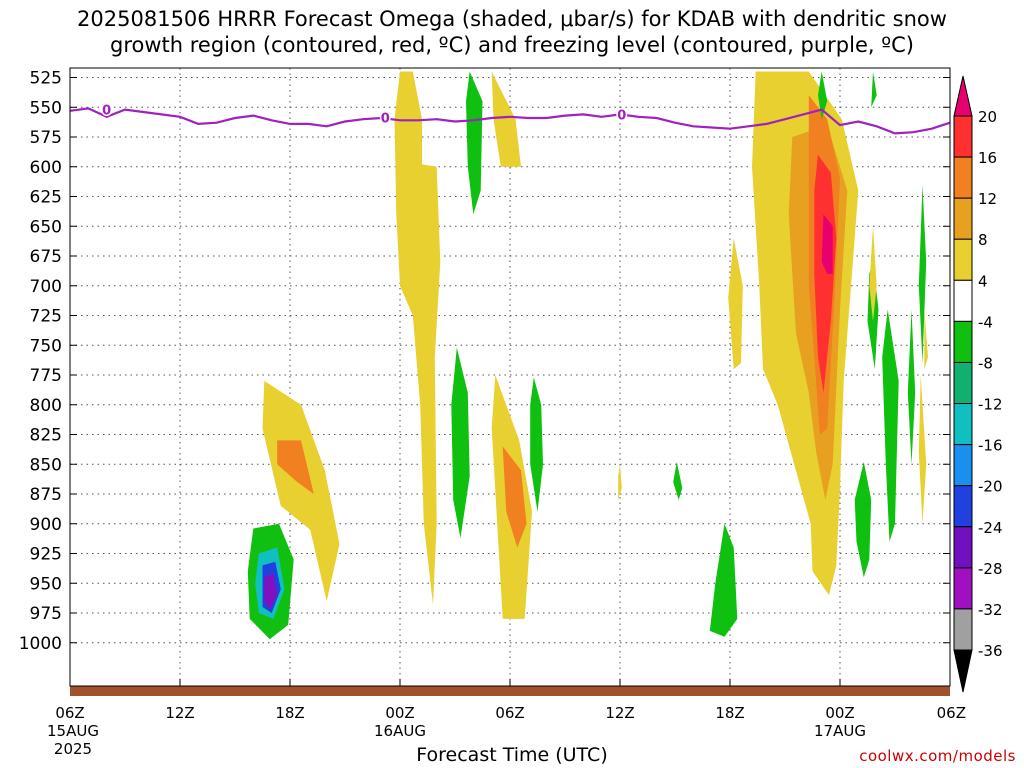 Image resolution: width=1024 pixels, height=768 pixels. What do you see at coordinates (46, 79) in the screenshot?
I see `y-tick-label: 525` at bounding box center [46, 79].